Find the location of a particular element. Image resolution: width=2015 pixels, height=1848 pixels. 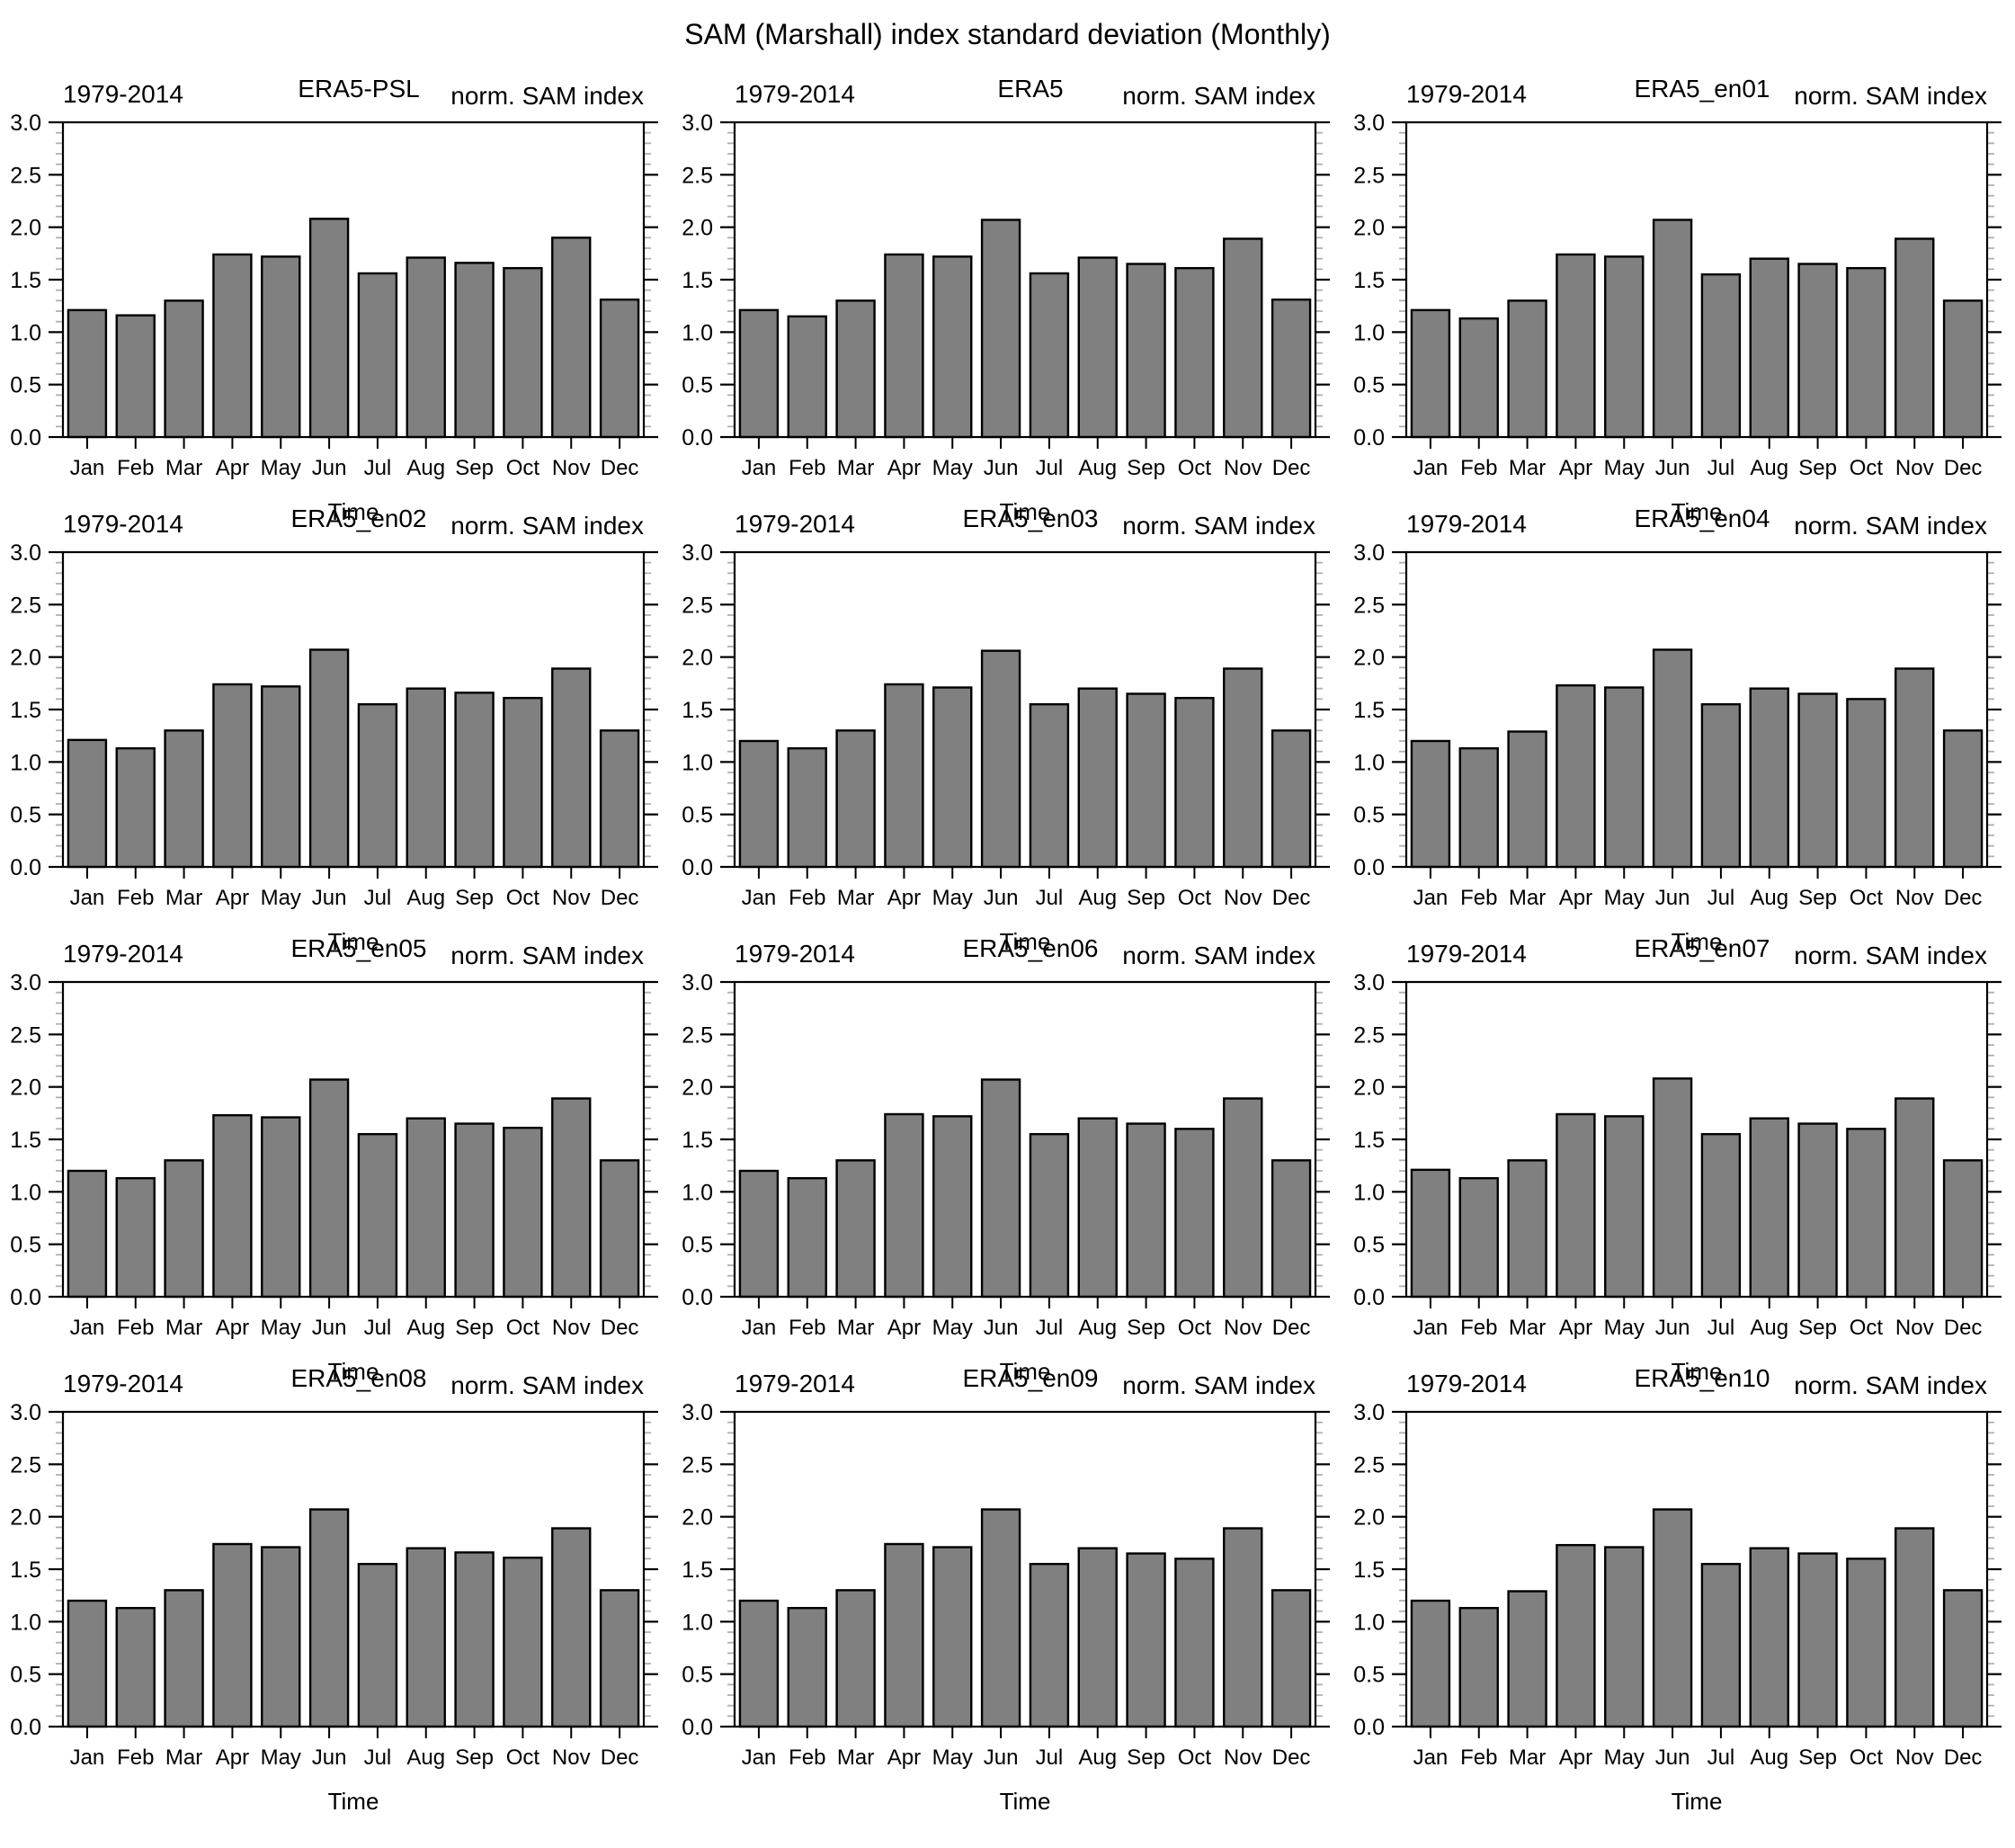

panel-right-title: norm. SAM index is located at coordinates (1891, 1385).